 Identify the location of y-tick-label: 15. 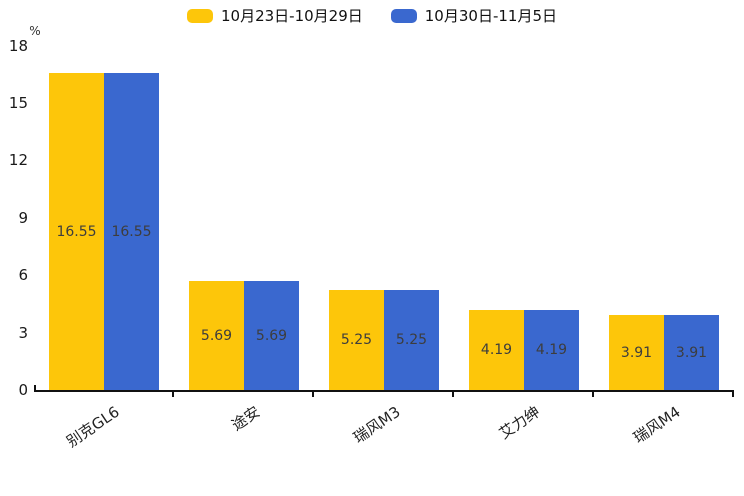
(18, 102).